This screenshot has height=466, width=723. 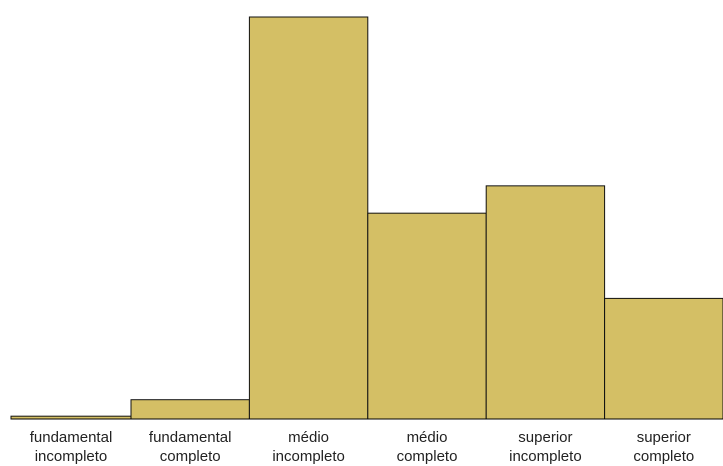 What do you see at coordinates (427, 456) in the screenshot?
I see `x-tick-label-3-line-1: completo` at bounding box center [427, 456].